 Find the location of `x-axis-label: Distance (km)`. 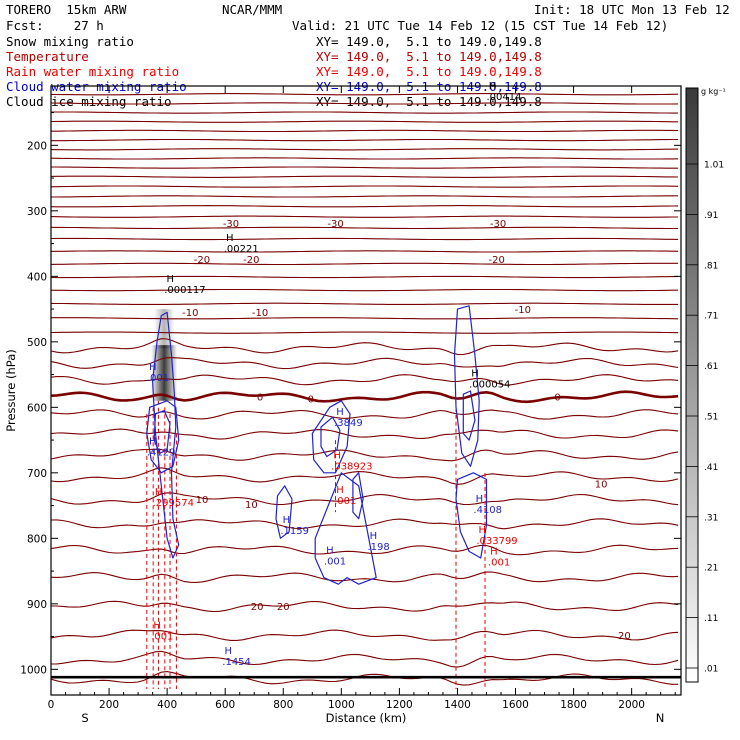

x-axis-label: Distance (km) is located at coordinates (366, 718).